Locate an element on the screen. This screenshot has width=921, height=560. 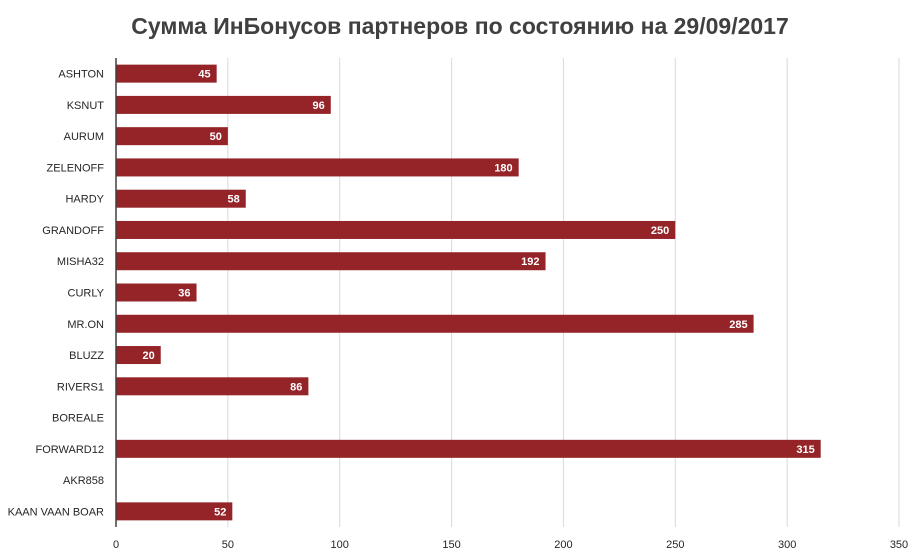
category-label: BLUZZ is located at coordinates (86, 356).